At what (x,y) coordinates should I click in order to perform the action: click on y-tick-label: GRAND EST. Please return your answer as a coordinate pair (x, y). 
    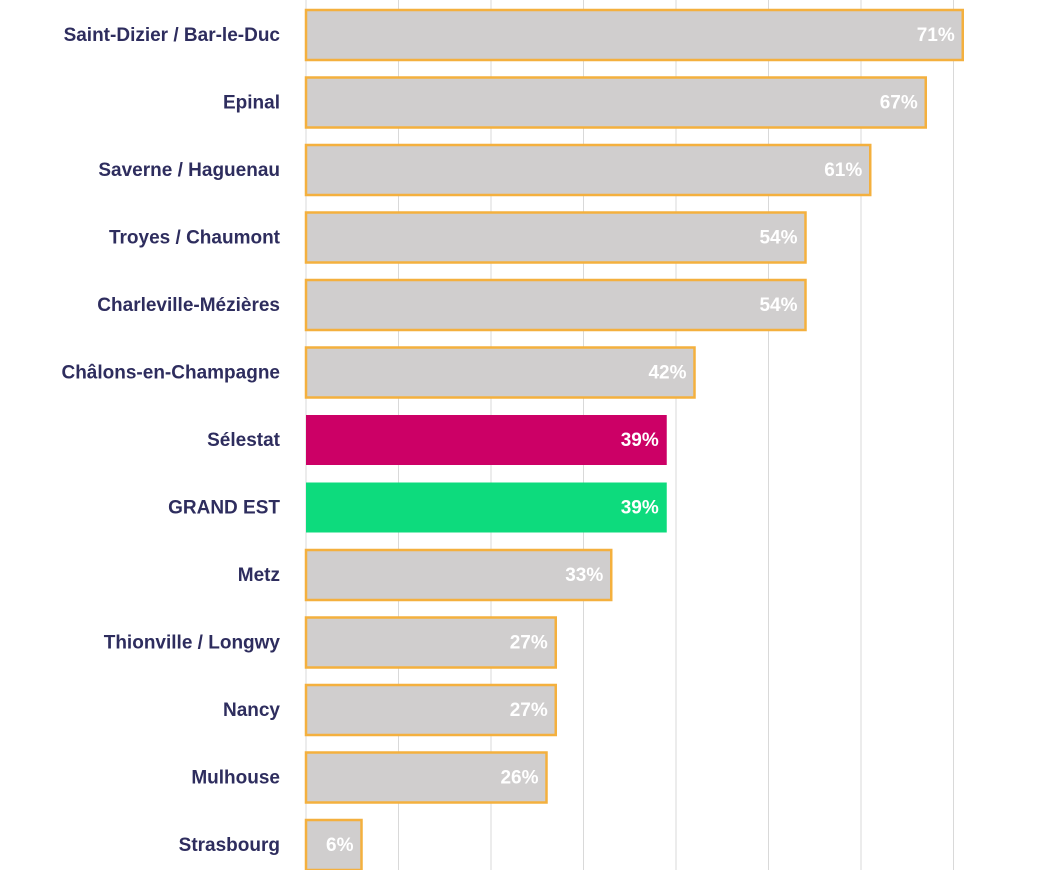
    Looking at the image, I should click on (224, 508).